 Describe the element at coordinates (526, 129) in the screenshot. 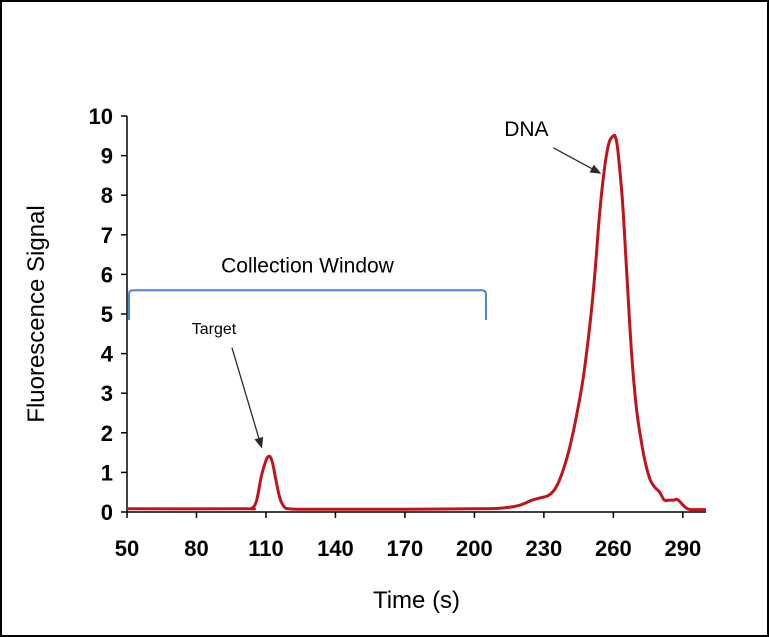

I see `dna-peak-label: DNA` at that location.